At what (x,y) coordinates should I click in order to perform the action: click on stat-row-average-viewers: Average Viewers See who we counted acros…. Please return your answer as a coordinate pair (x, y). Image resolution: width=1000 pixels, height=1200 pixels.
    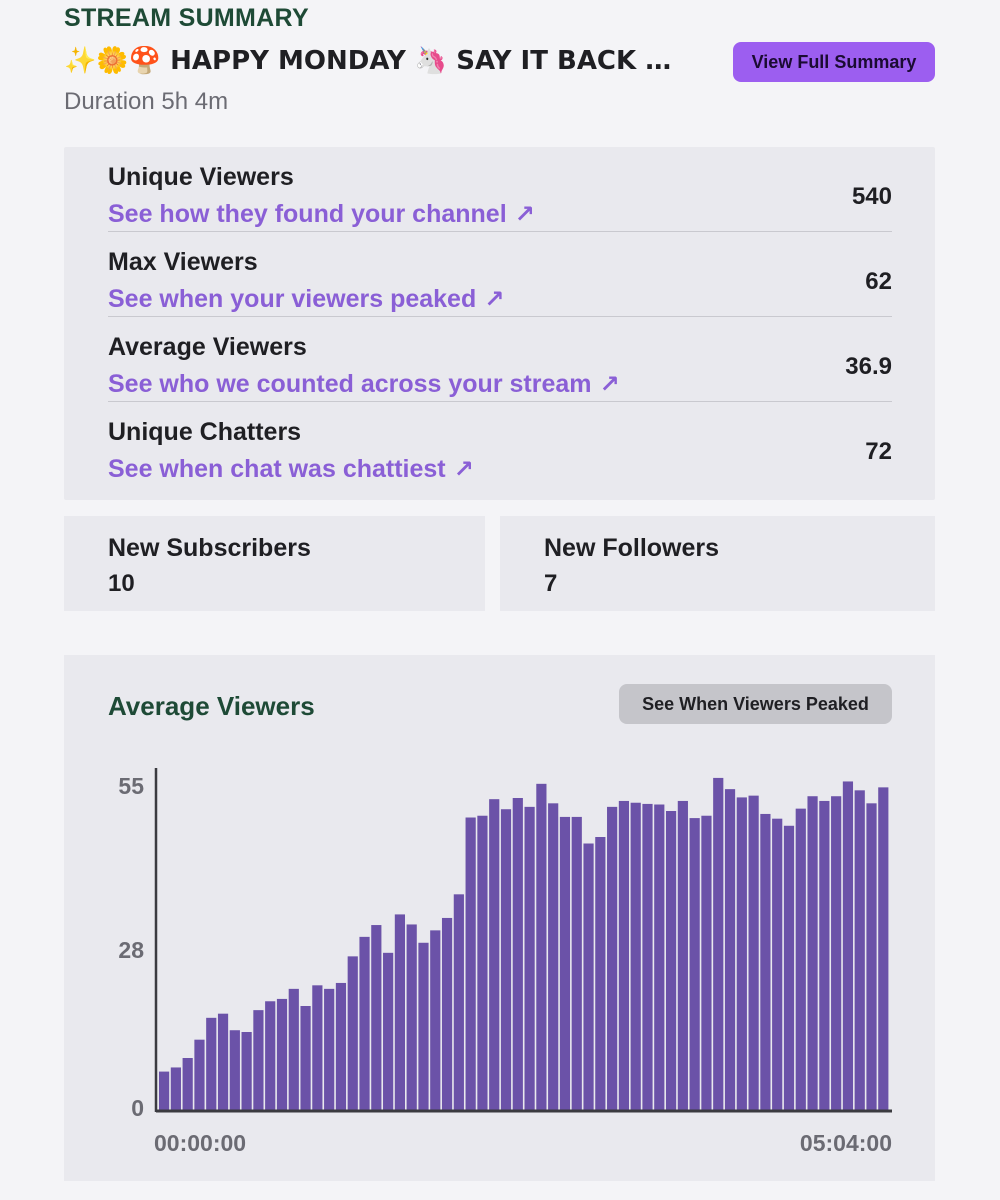
    Looking at the image, I should click on (500, 359).